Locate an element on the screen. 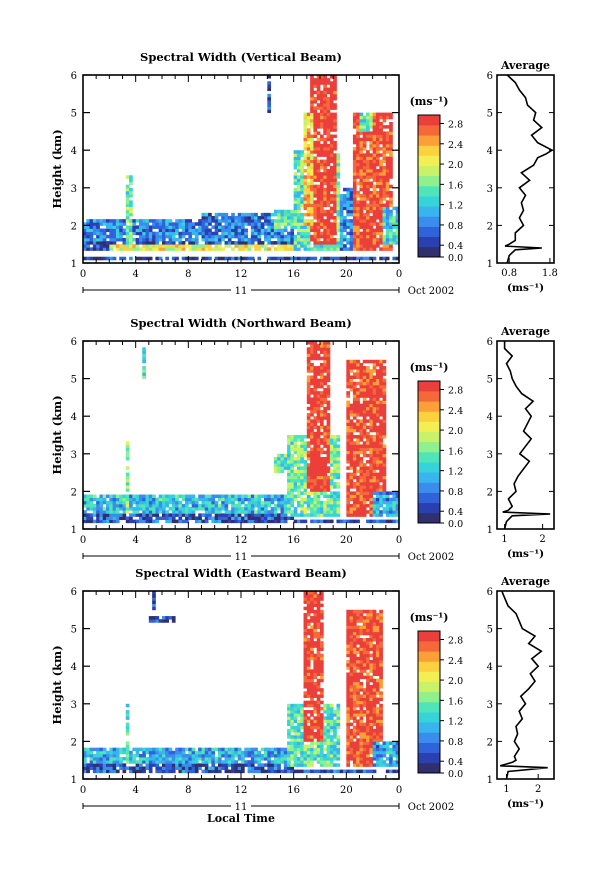 This screenshot has height=875, width=613. x-tick-label: 12 is located at coordinates (241, 540).